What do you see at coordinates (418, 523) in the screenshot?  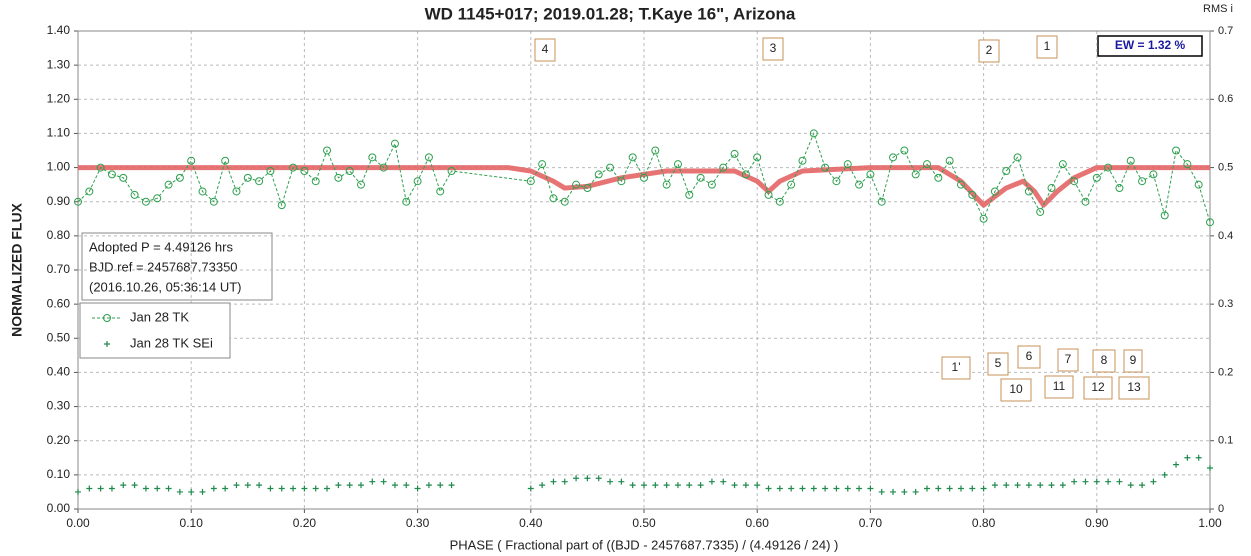 I see `x-tick-label: 0.30` at bounding box center [418, 523].